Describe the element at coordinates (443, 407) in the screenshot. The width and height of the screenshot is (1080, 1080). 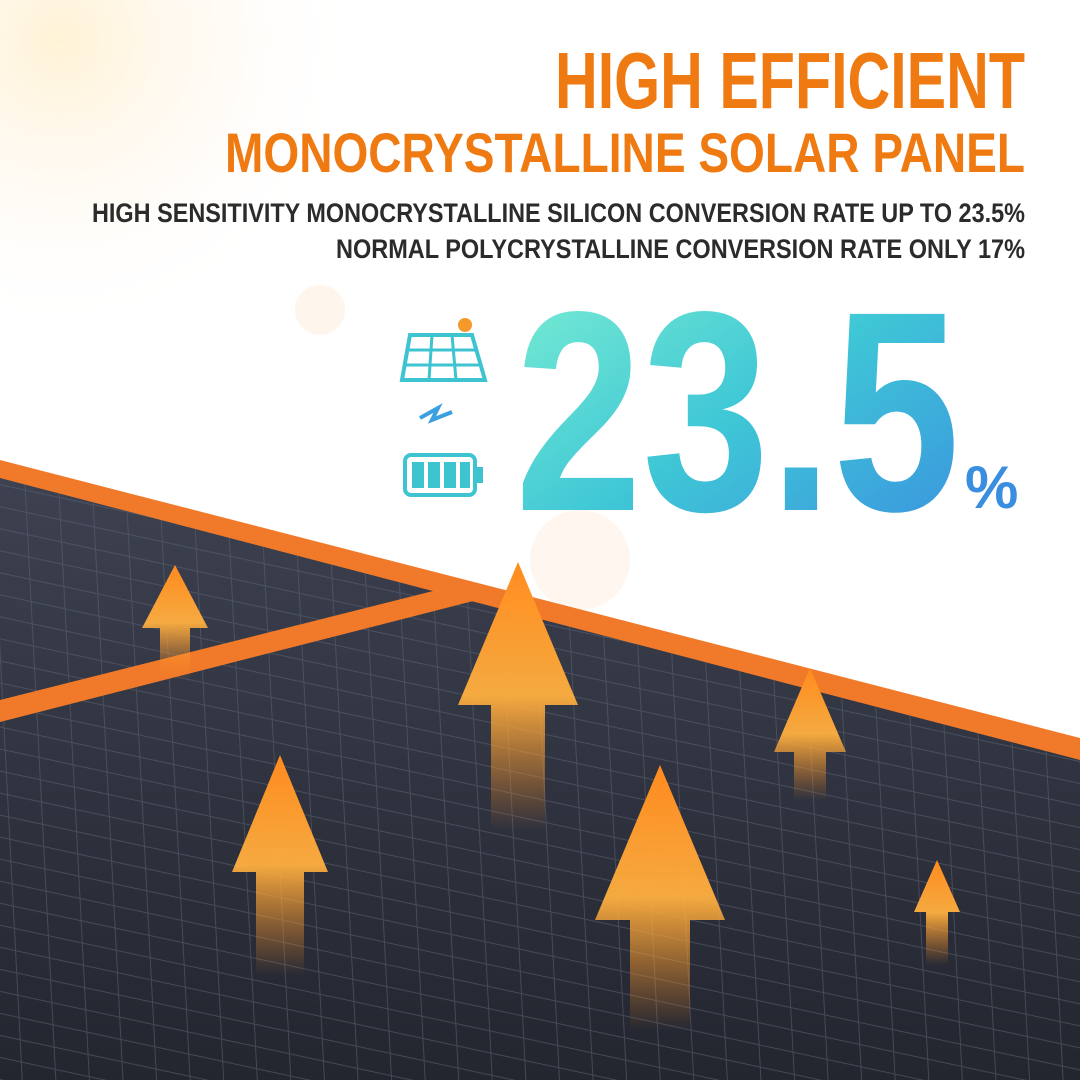
I see `icons` at that location.